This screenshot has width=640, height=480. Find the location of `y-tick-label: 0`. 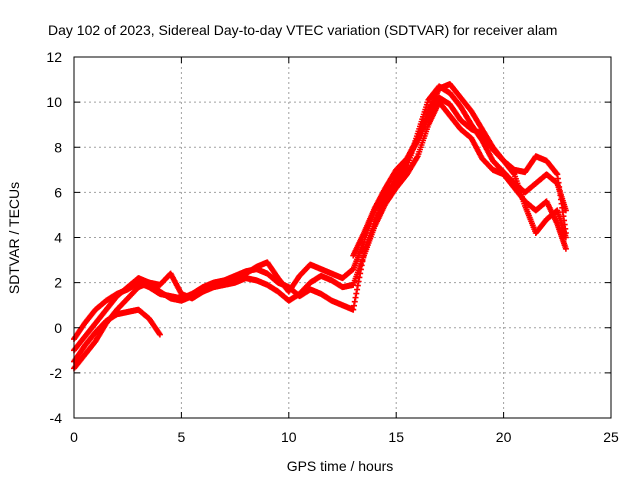

y-tick-label: 0 is located at coordinates (58, 328).